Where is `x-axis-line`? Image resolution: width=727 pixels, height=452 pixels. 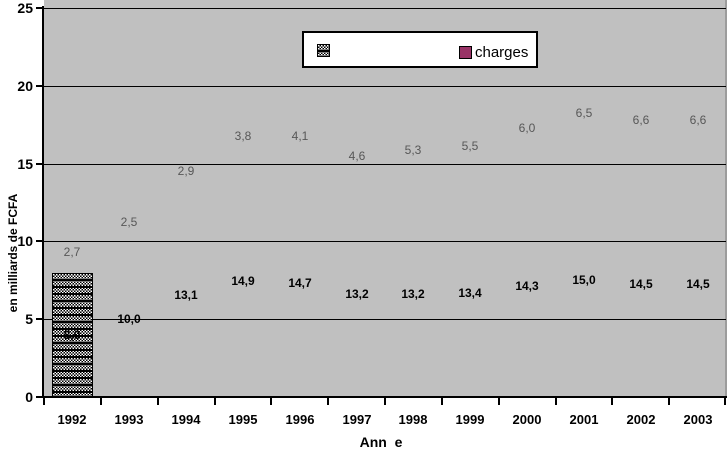
x-axis-line is located at coordinates (384, 397).